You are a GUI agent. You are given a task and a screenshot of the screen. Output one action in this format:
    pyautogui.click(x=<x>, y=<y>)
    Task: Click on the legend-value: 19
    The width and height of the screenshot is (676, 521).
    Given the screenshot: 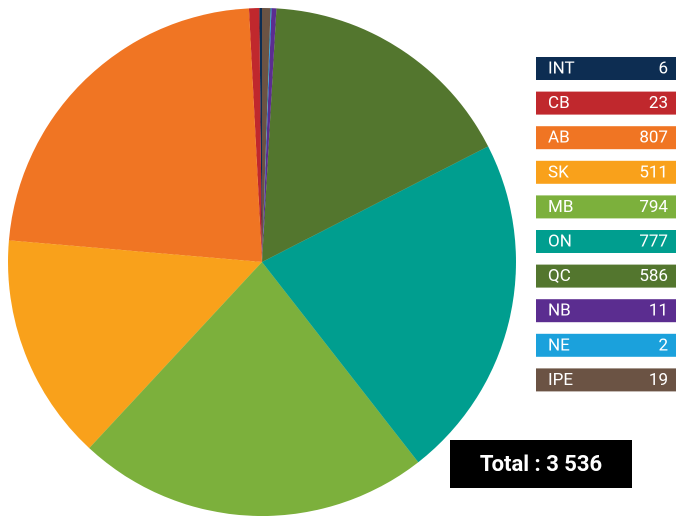 What is the action you would take?
    pyautogui.click(x=658, y=380)
    